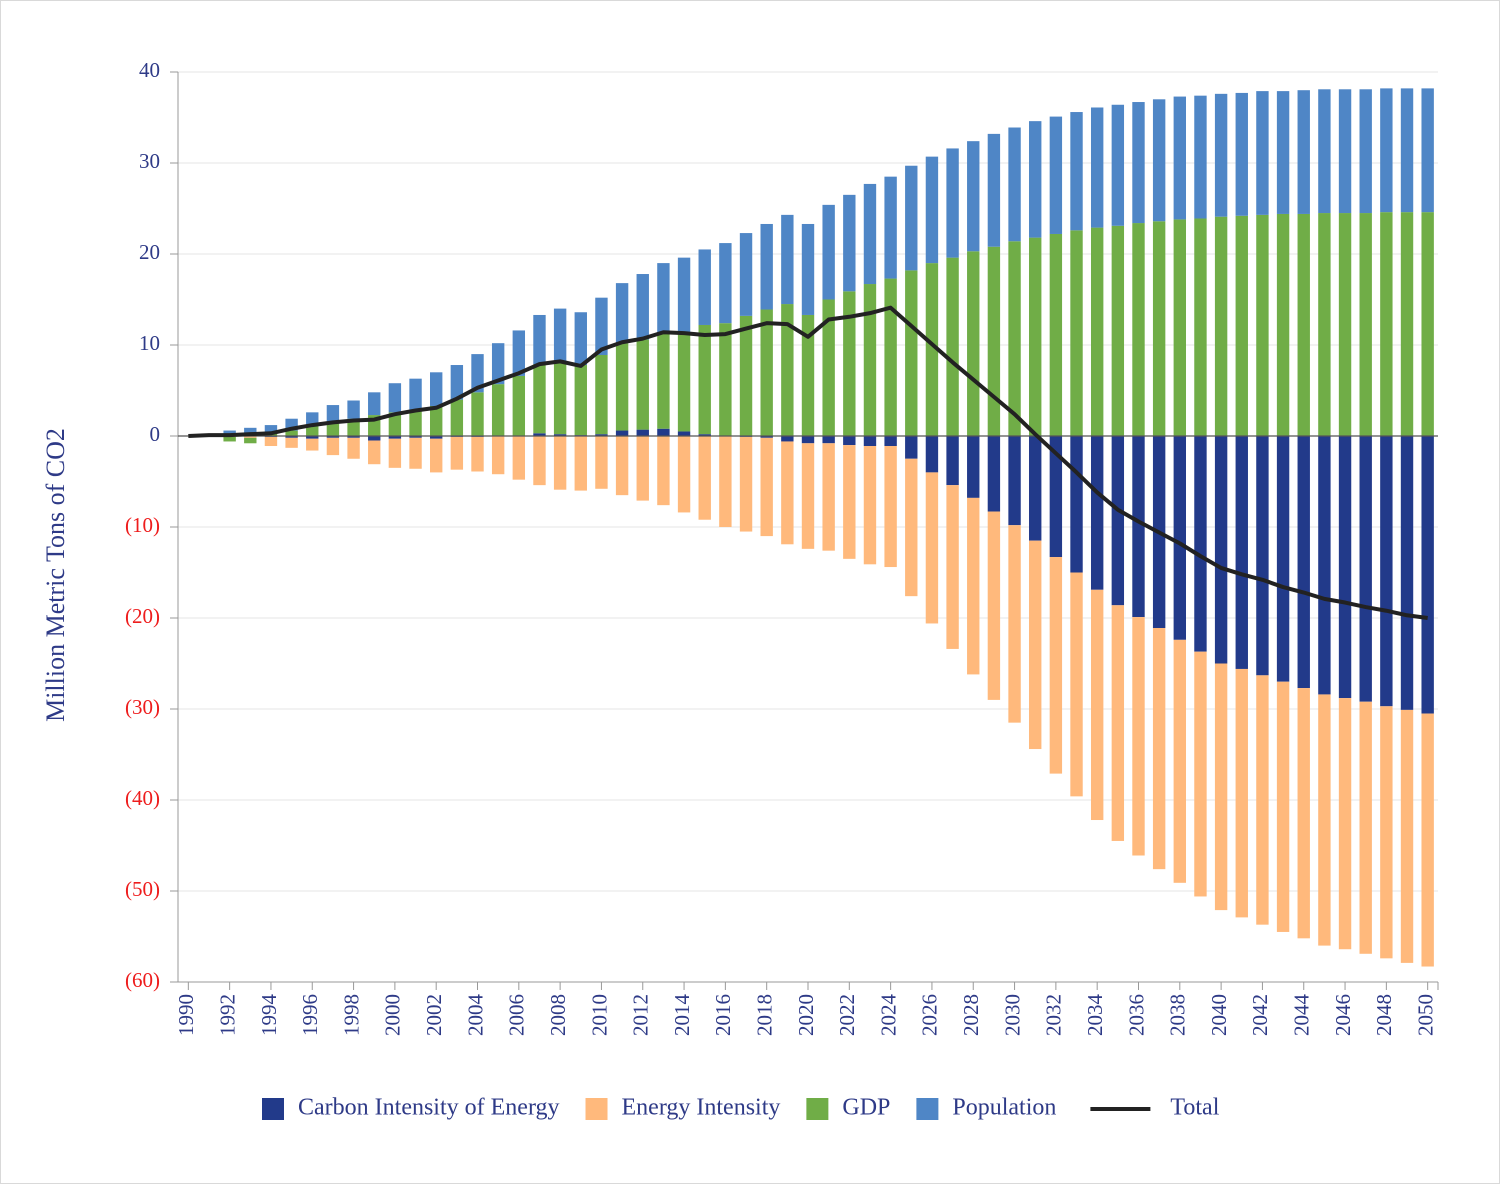 Image resolution: width=1500 pixels, height=1184 pixels. I want to click on legend-label: Carbon Intensity of Energy, so click(429, 1108).